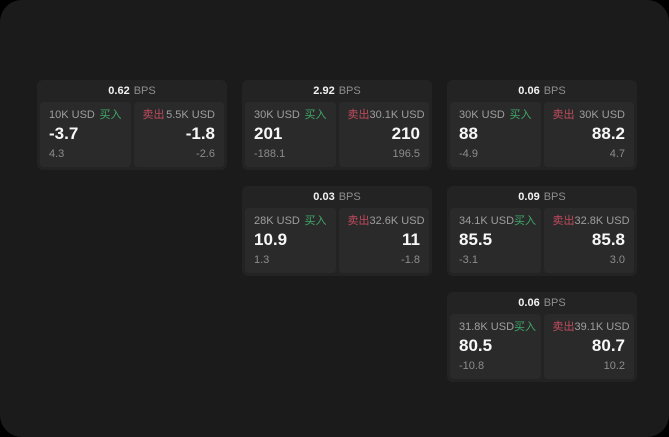  I want to click on buy-price: 201, so click(268, 133).